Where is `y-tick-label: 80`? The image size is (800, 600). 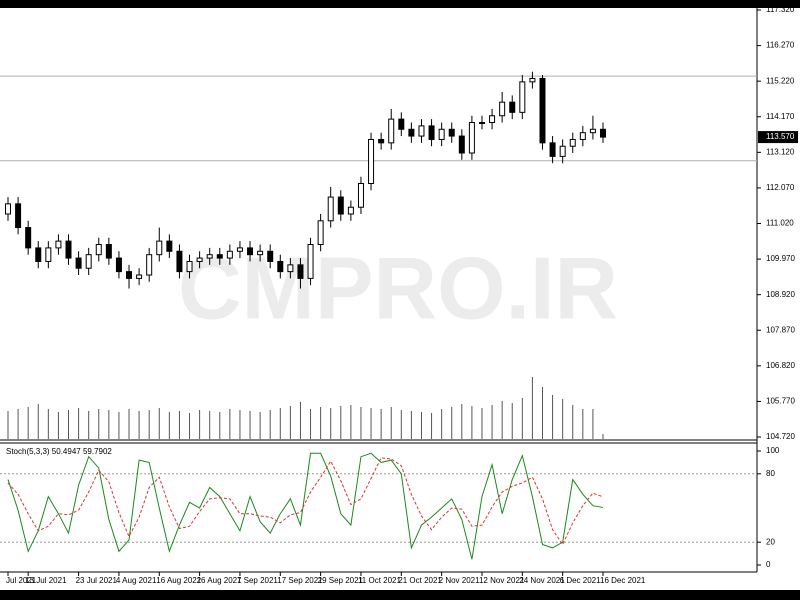
y-tick-label: 80 is located at coordinates (770, 473).